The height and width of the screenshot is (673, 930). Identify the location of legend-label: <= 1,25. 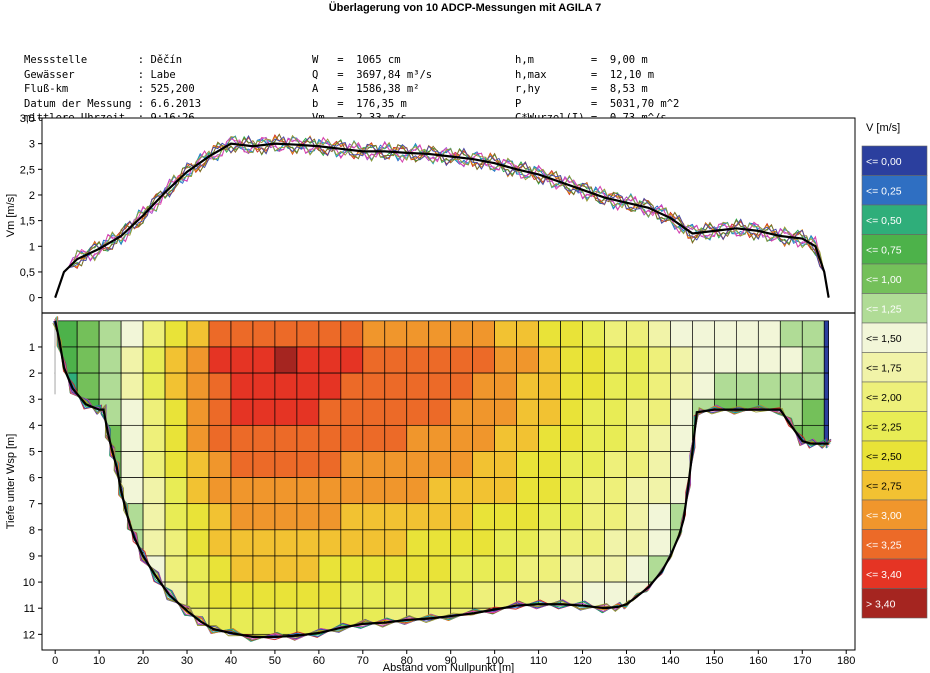
(884, 309).